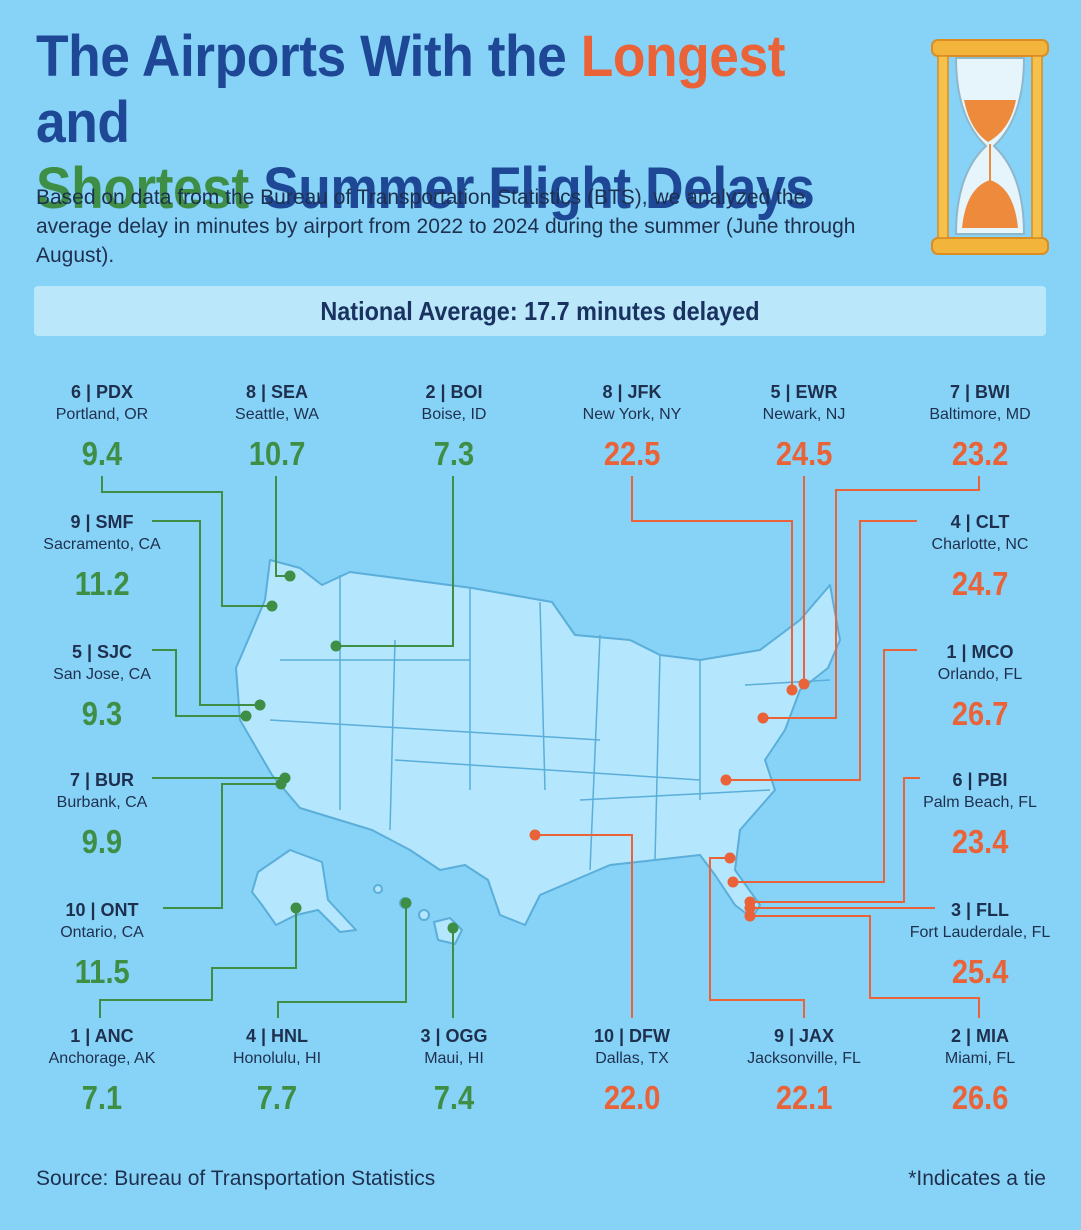 This screenshot has width=1081, height=1230. I want to click on airport-dot-mco, so click(733, 882).